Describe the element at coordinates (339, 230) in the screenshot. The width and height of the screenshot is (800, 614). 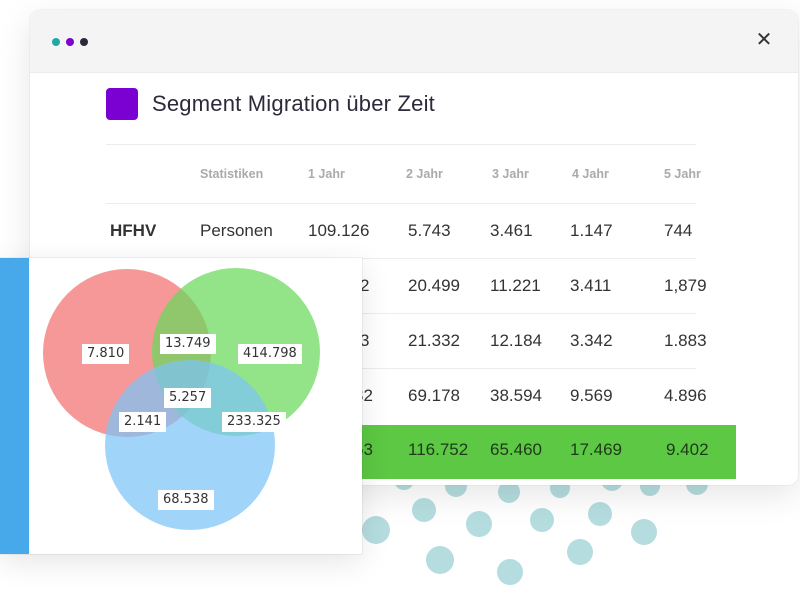
I see `table-cell: 109.126` at that location.